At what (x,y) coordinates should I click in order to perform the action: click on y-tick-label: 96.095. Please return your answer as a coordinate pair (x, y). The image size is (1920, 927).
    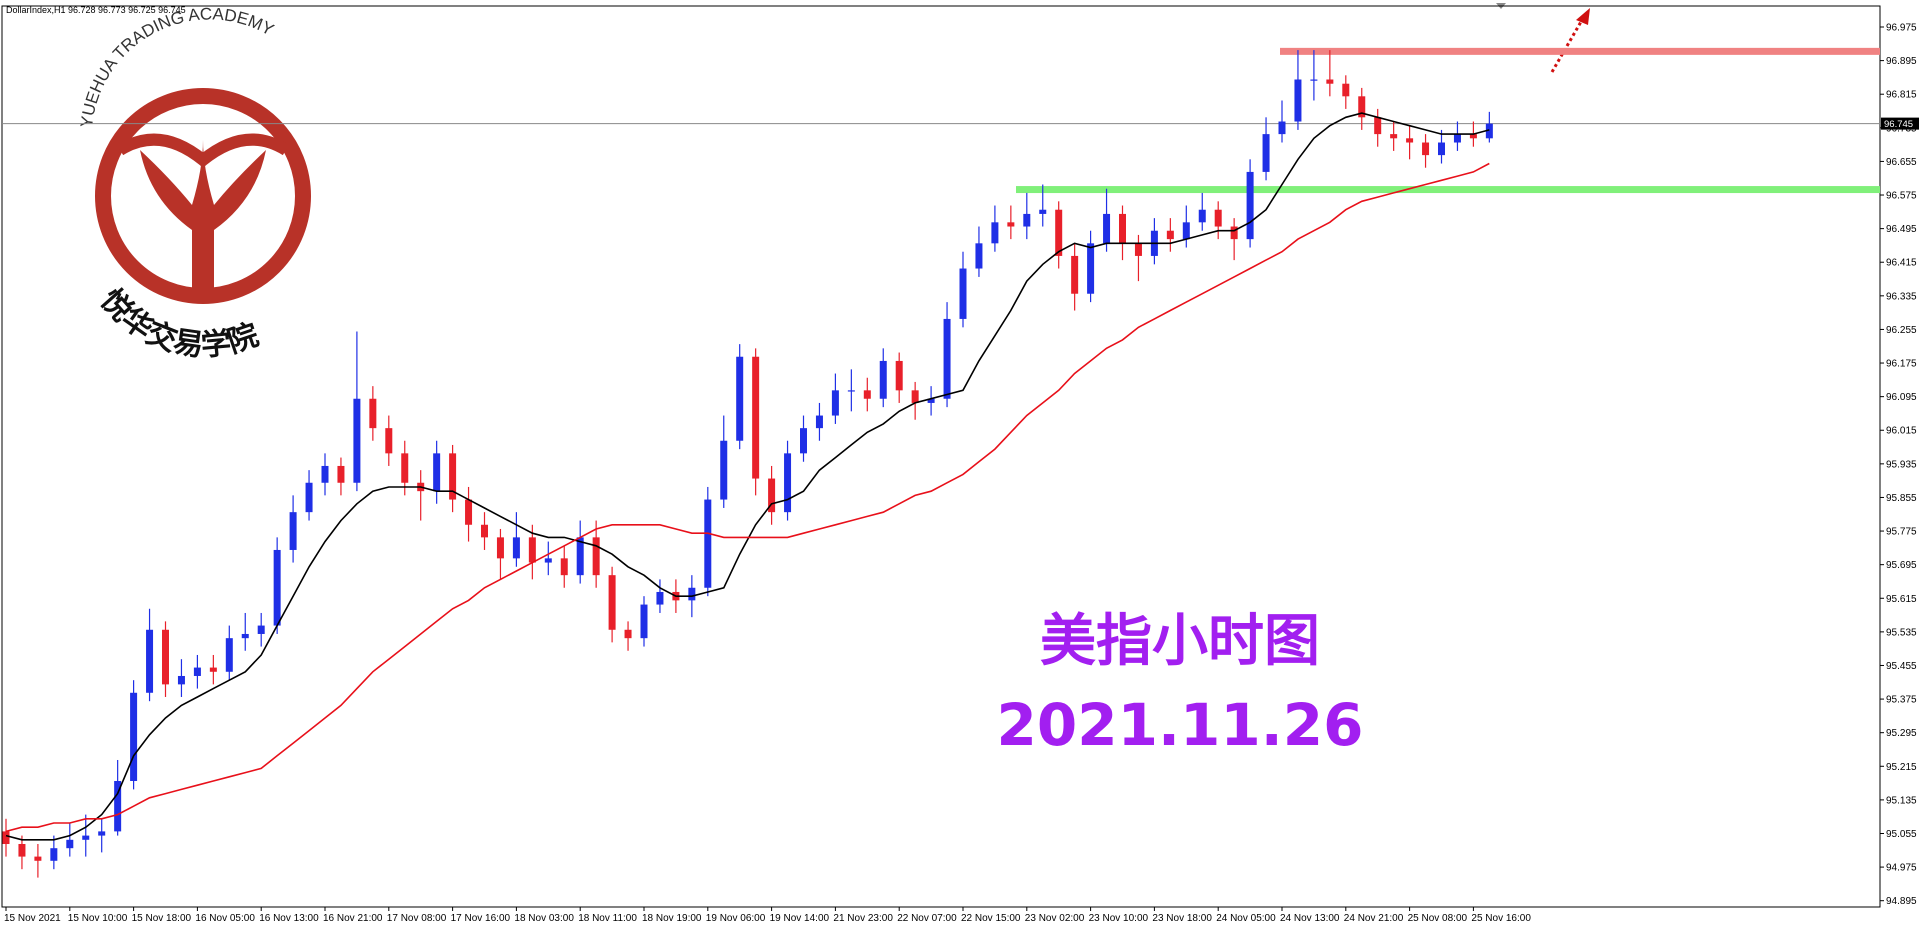
    Looking at the image, I should click on (1901, 397).